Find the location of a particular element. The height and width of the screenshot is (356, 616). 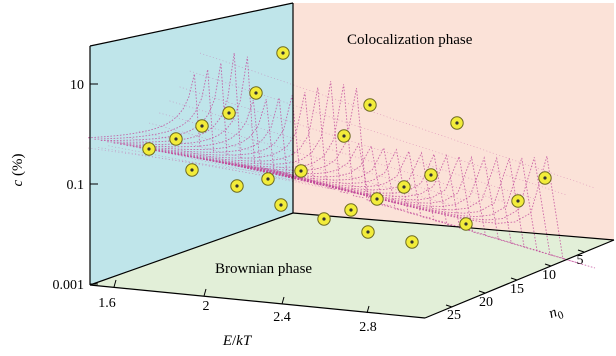

y-tick-label-20: 20 is located at coordinates (486, 302).